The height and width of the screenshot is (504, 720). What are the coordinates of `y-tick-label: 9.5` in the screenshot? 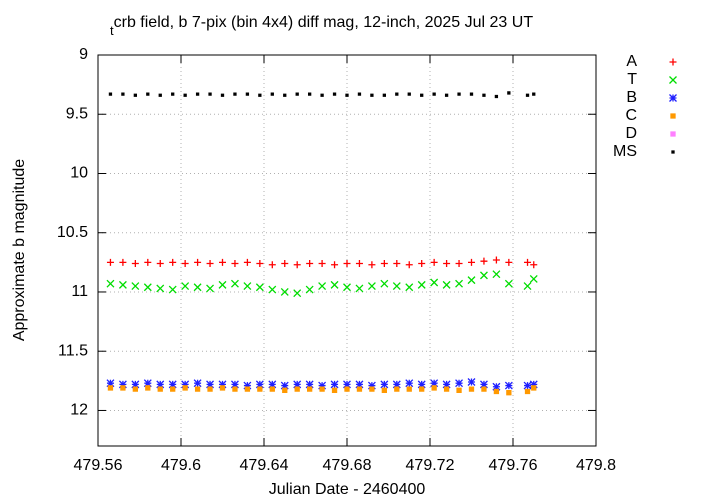 It's located at (77, 113).